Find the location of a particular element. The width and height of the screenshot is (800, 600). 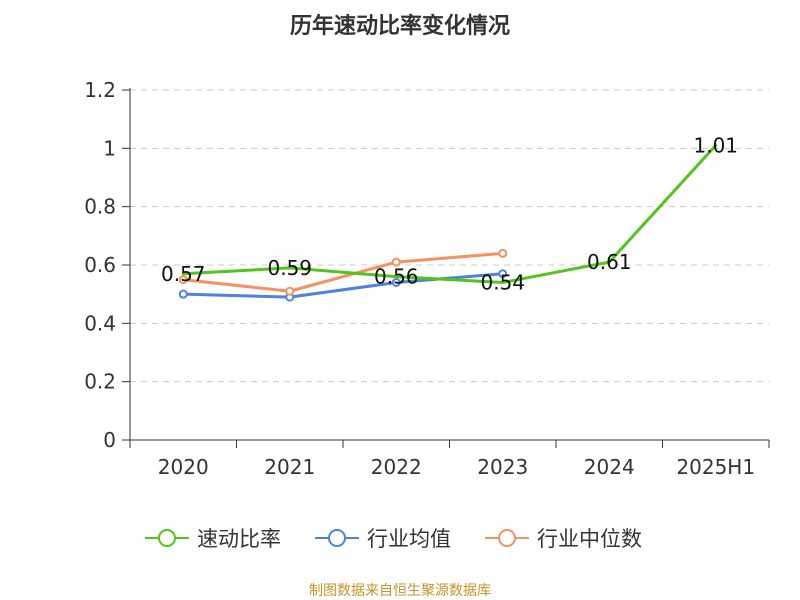

series-line is located at coordinates (343, 272).